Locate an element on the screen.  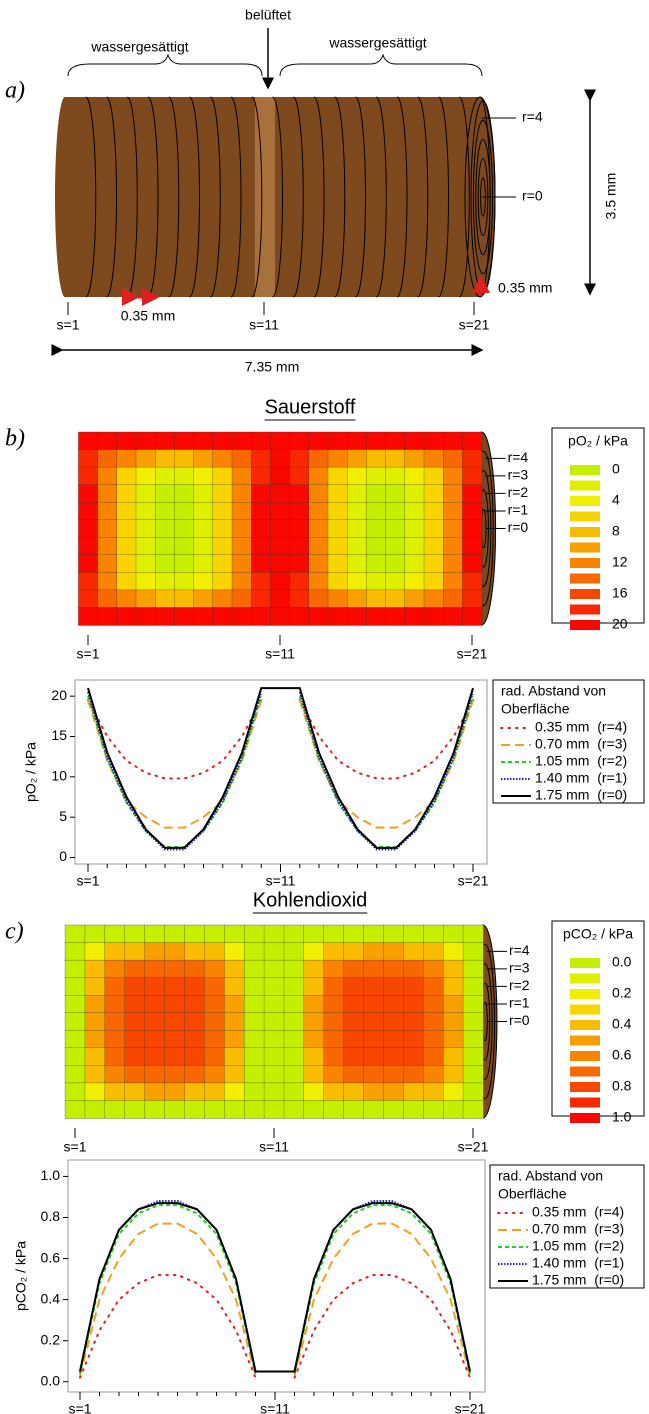
brace is located at coordinates (165, 65).